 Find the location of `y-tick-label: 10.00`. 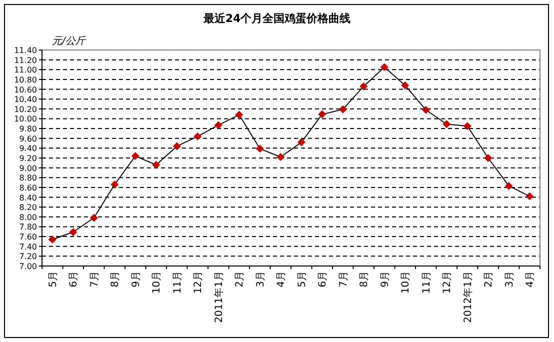

y-tick-label: 10.00 is located at coordinates (25, 119).